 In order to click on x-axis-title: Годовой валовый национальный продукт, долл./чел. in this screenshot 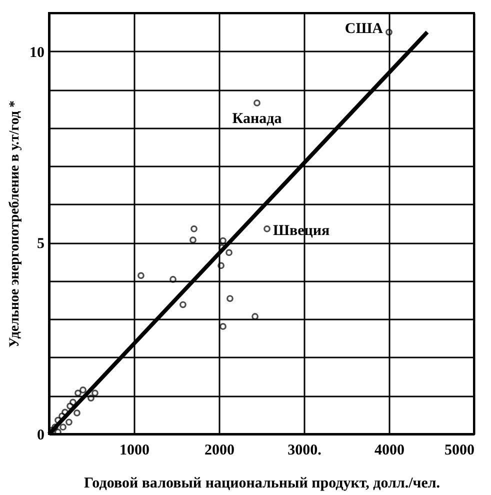, I will do `click(262, 484)`.